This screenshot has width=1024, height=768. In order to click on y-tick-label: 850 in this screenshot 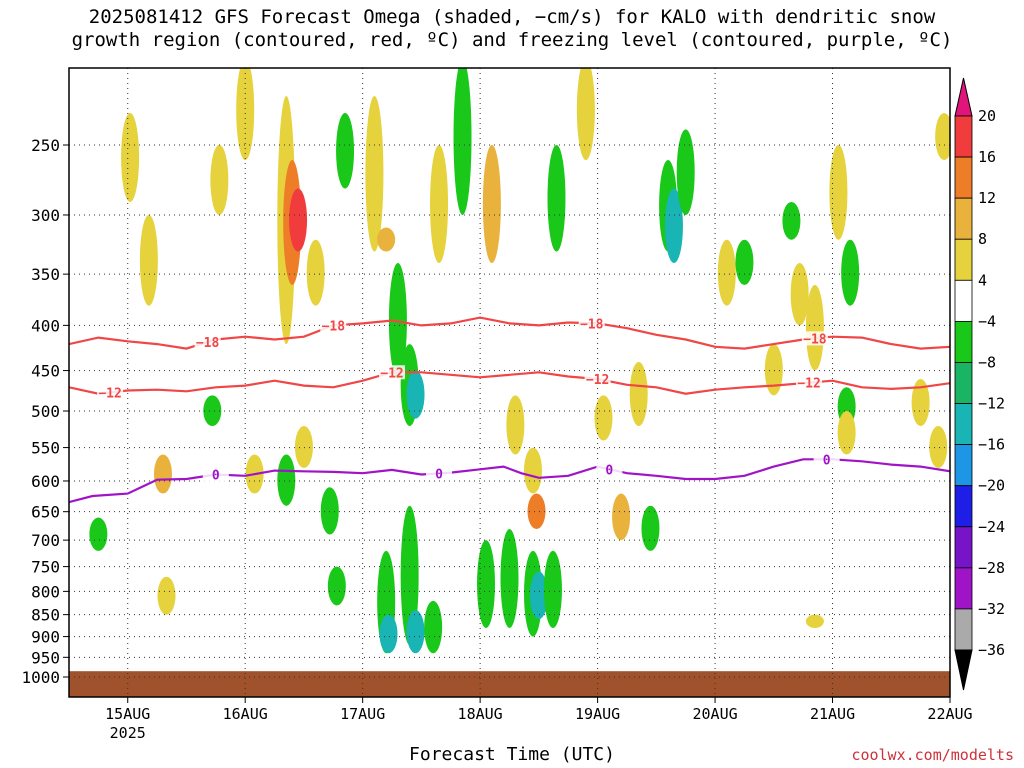, I will do `click(45, 615)`.